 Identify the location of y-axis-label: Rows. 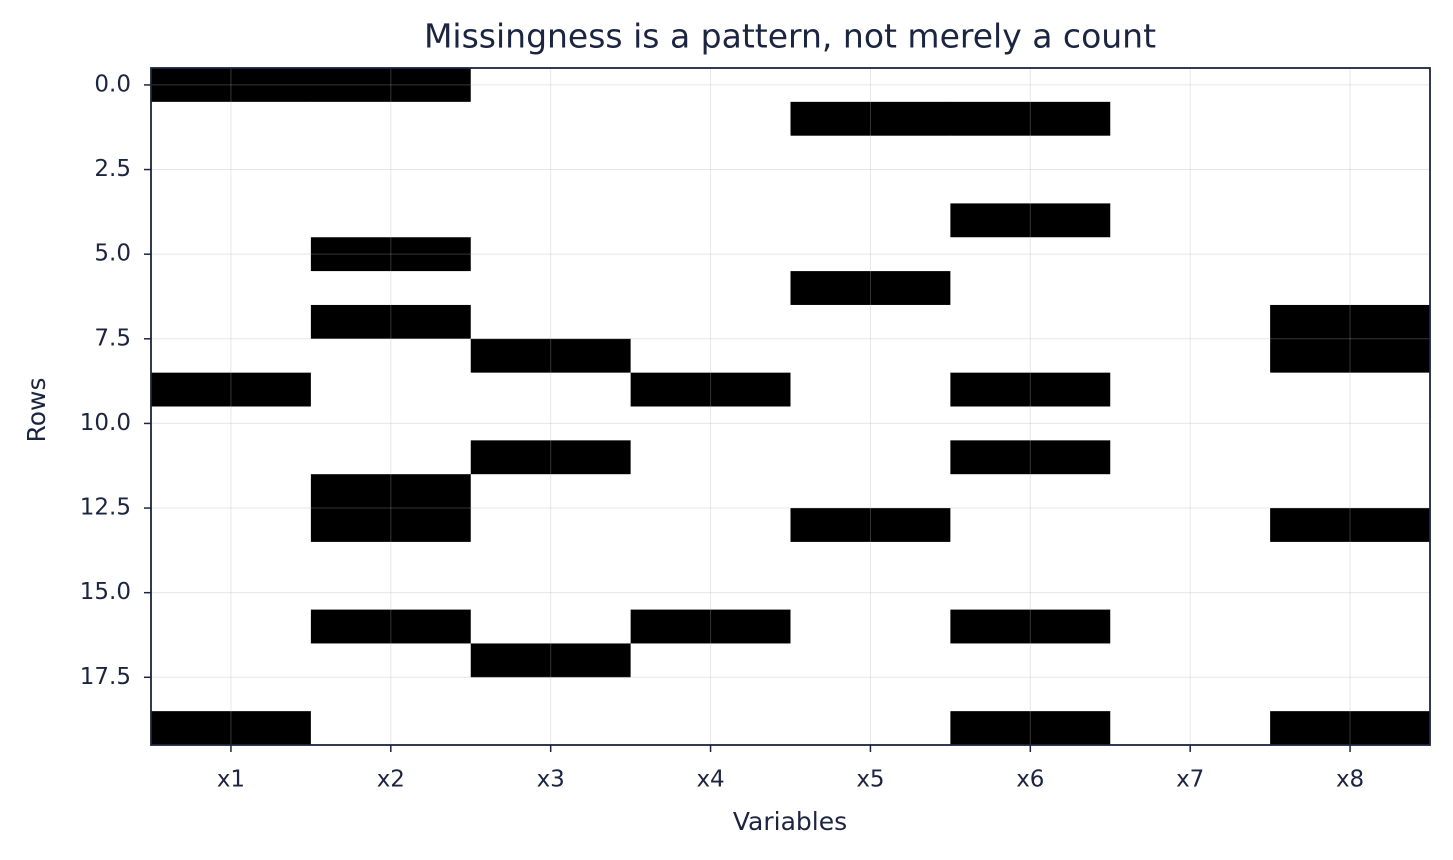
(36, 409).